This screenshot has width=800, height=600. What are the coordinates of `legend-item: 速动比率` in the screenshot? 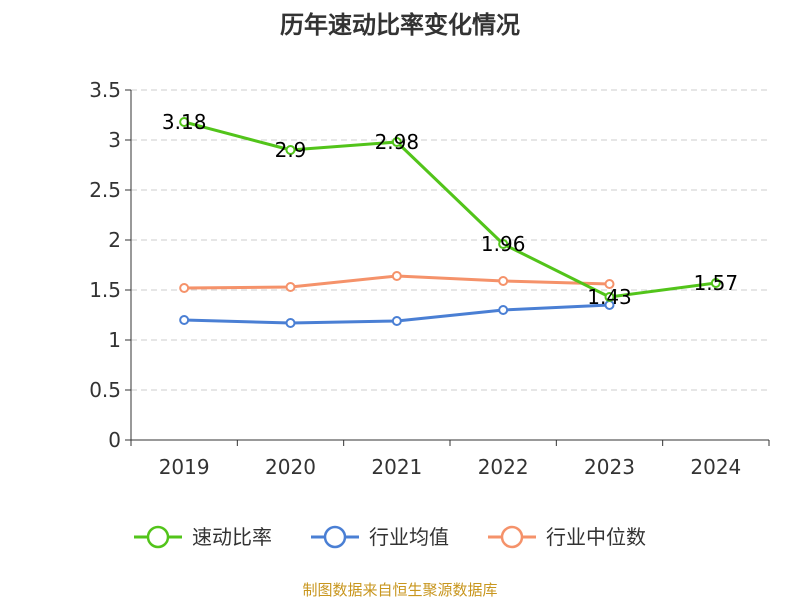 It's located at (203, 537).